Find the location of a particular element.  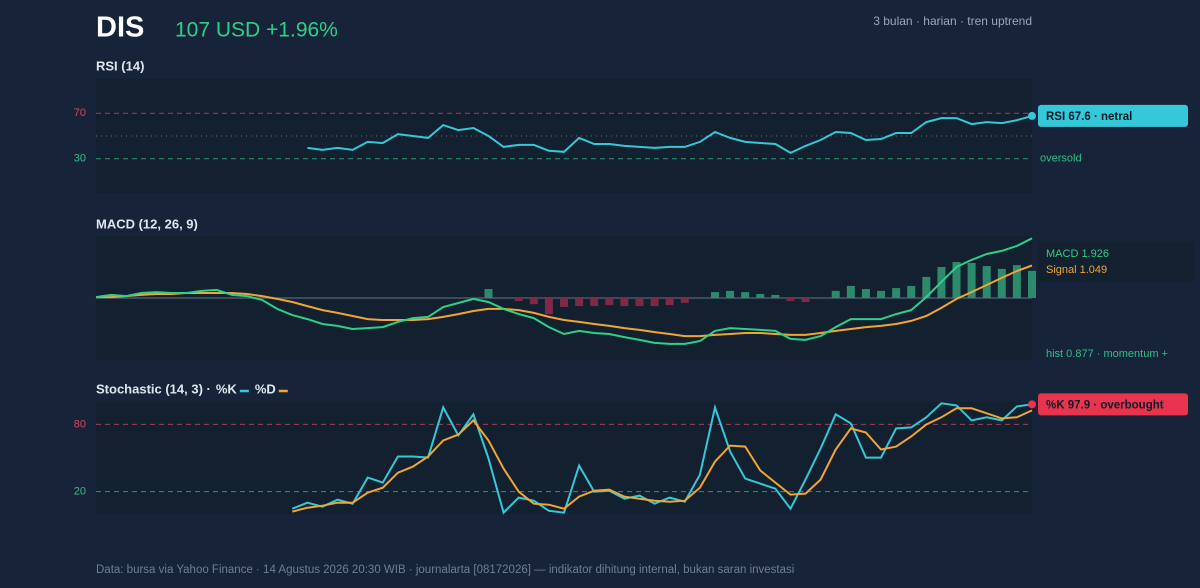

subtitle: 3 bulan · harian · tren uptrend is located at coordinates (952, 21).